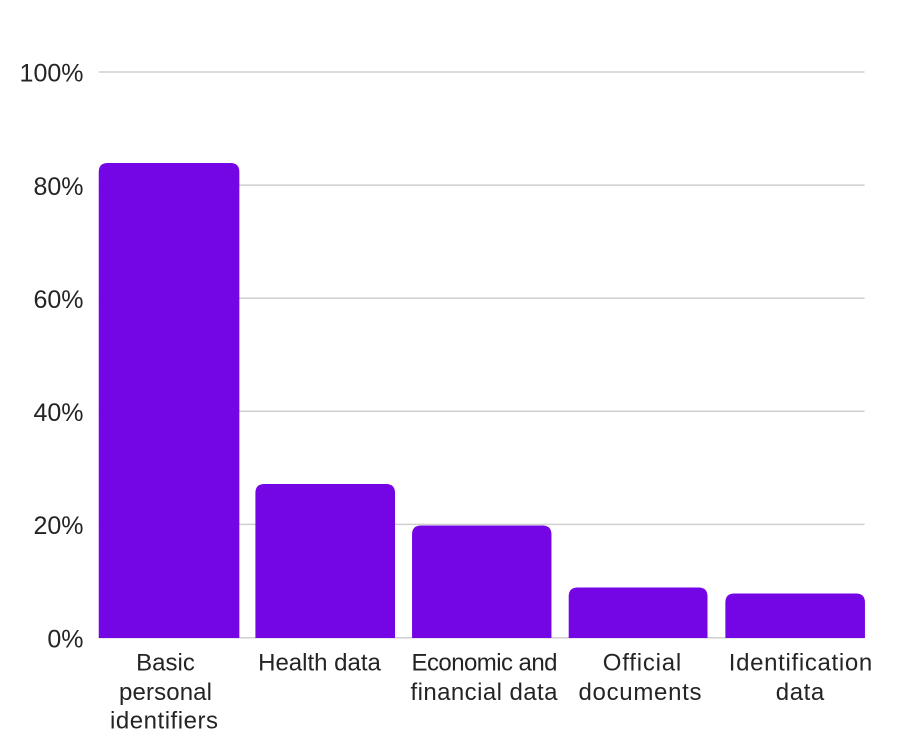 This screenshot has height=754, width=900. I want to click on svg-text: identifiers, so click(164, 721).